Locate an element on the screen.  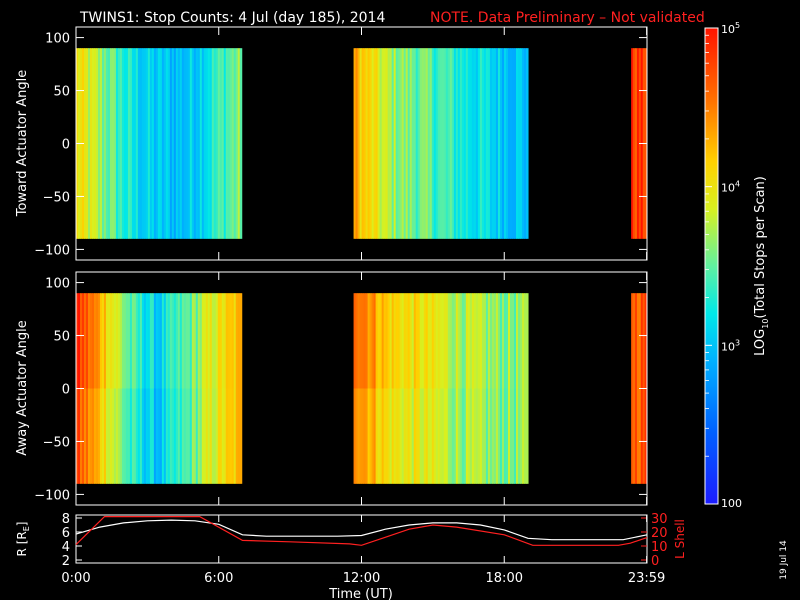
colorbar-gradient is located at coordinates (711, 266).